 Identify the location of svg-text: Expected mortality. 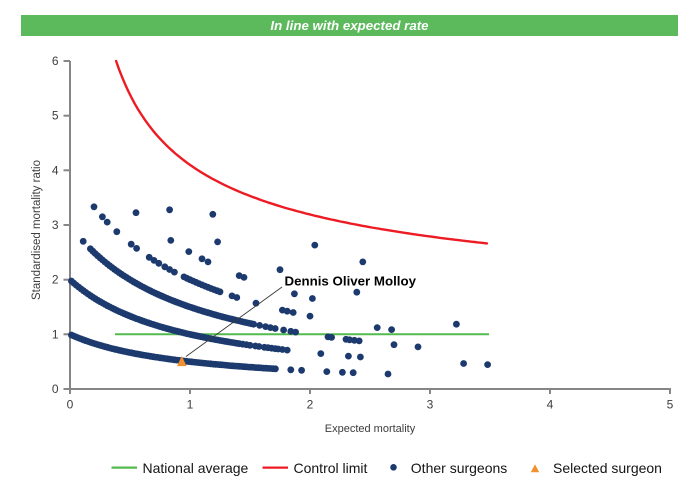
(370, 429).